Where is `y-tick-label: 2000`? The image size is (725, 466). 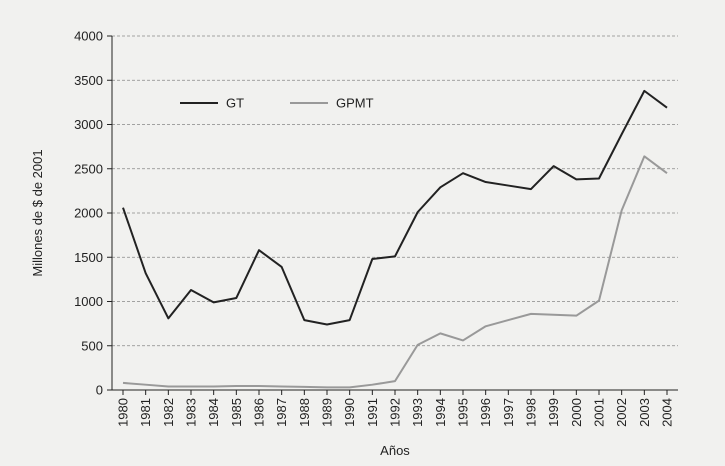
y-tick-label: 2000 is located at coordinates (88, 213).